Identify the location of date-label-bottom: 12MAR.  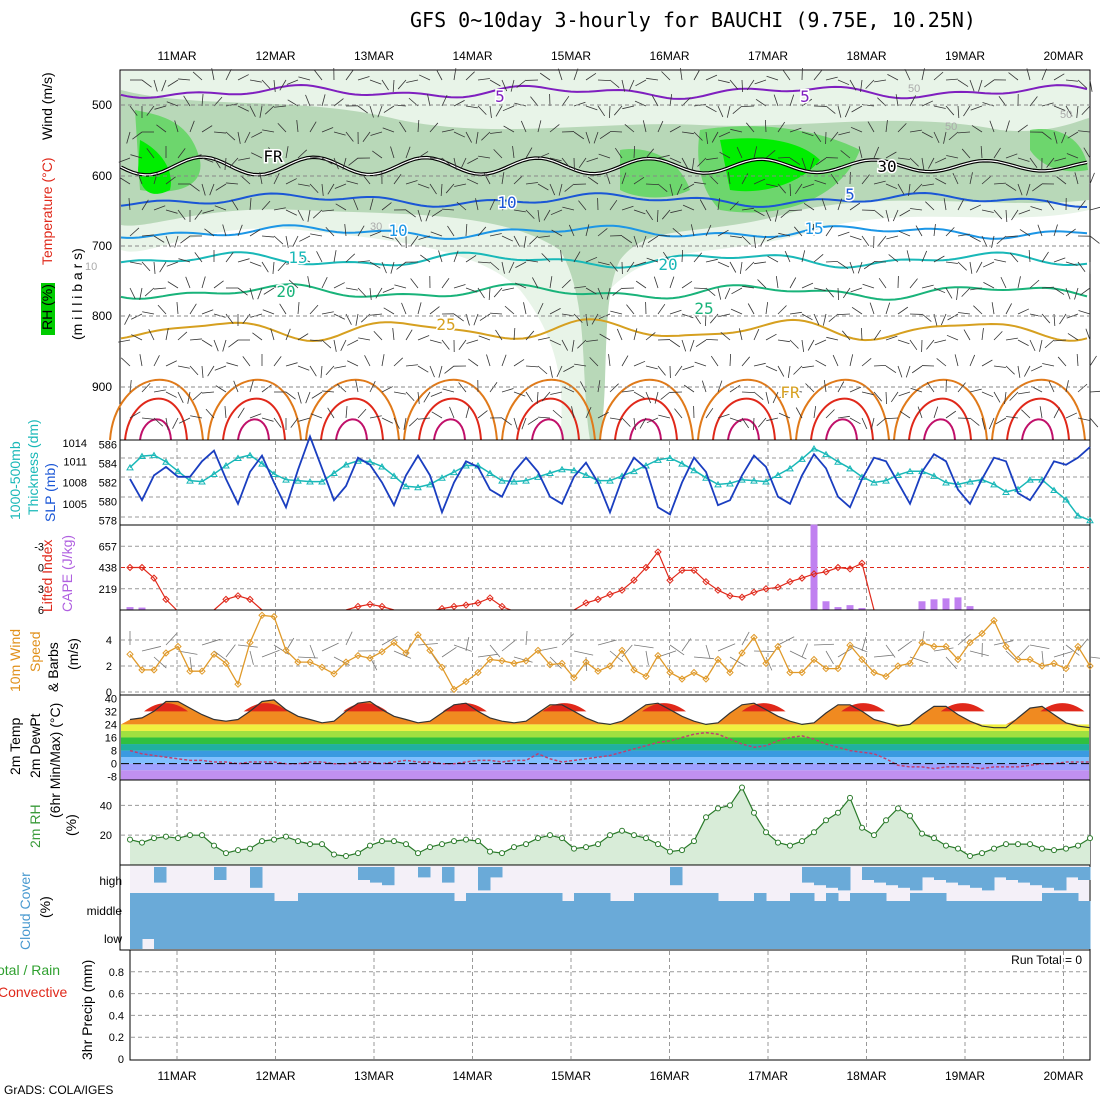
(275, 1076).